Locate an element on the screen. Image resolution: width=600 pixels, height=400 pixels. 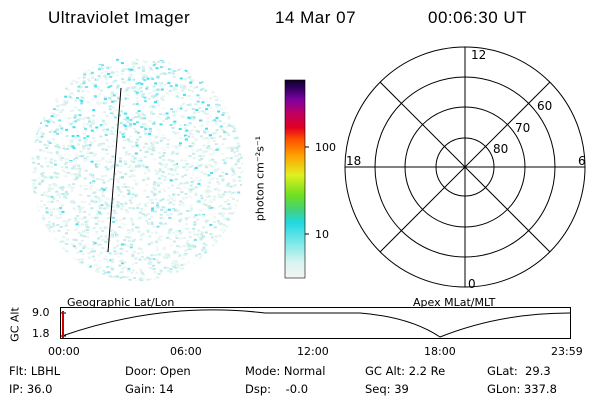
colorbar-tick-10: 10 is located at coordinates (322, 234).